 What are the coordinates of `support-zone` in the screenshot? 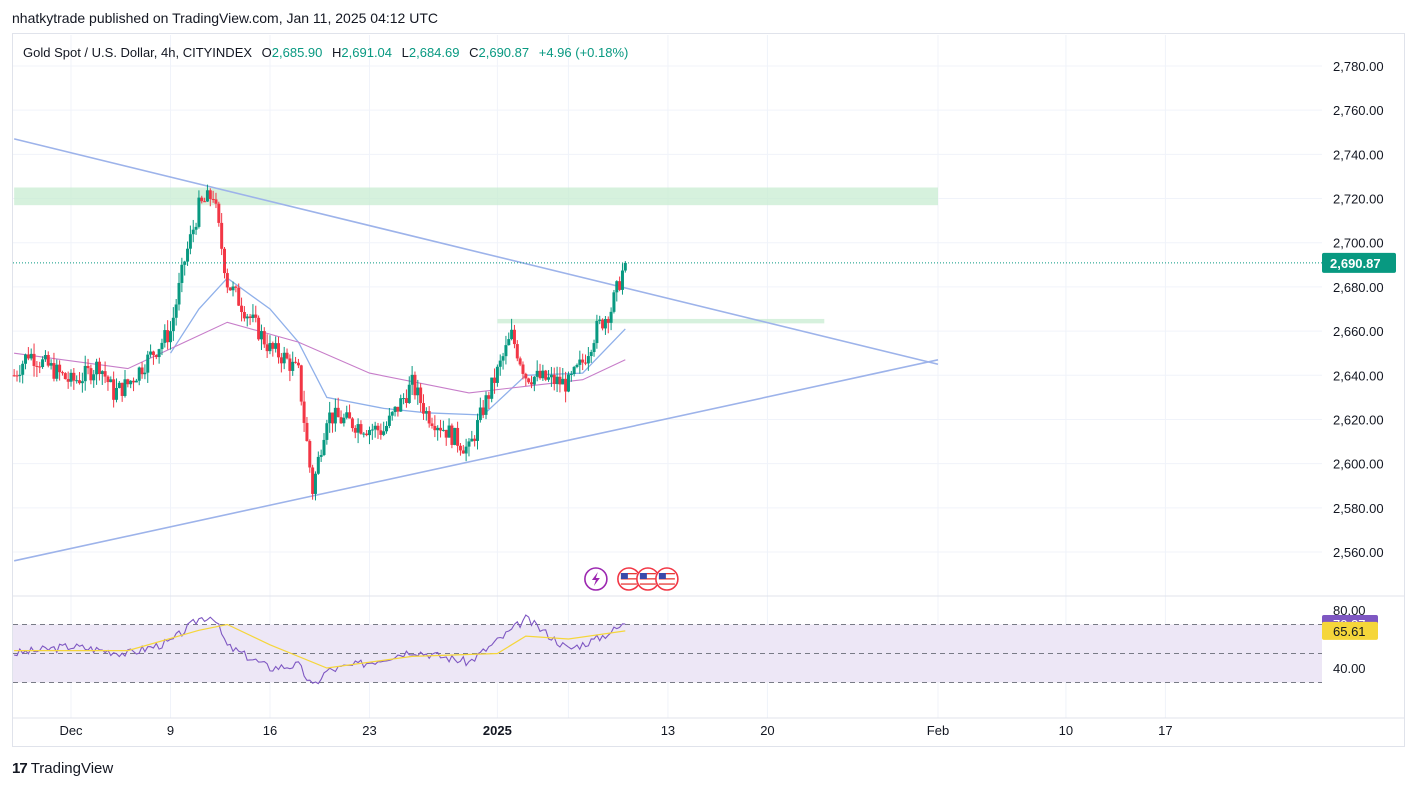 It's located at (661, 321).